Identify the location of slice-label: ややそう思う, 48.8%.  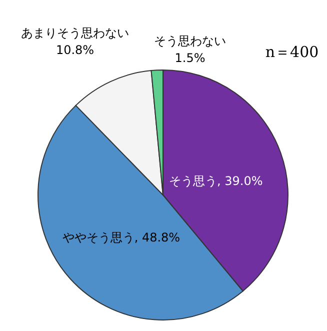
(121, 237).